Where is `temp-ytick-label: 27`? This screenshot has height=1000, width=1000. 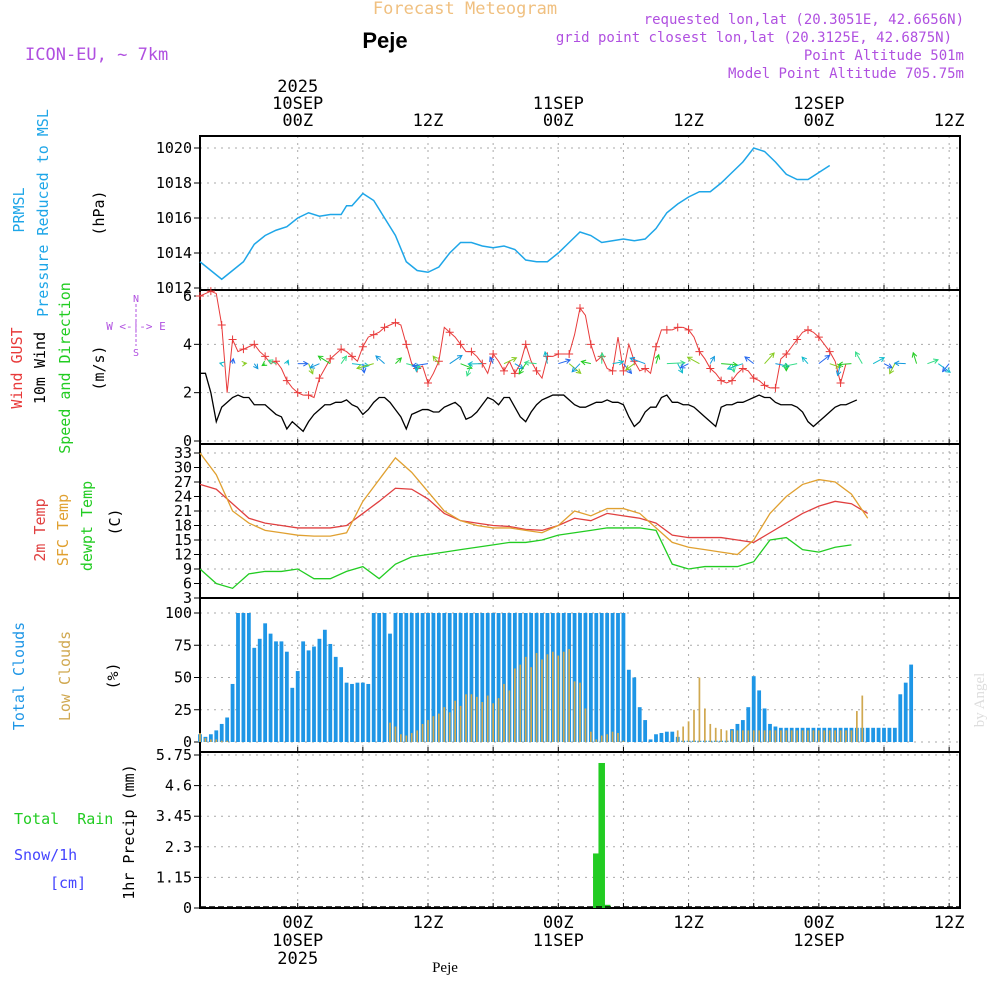 temp-ytick-label: 27 is located at coordinates (183, 482).